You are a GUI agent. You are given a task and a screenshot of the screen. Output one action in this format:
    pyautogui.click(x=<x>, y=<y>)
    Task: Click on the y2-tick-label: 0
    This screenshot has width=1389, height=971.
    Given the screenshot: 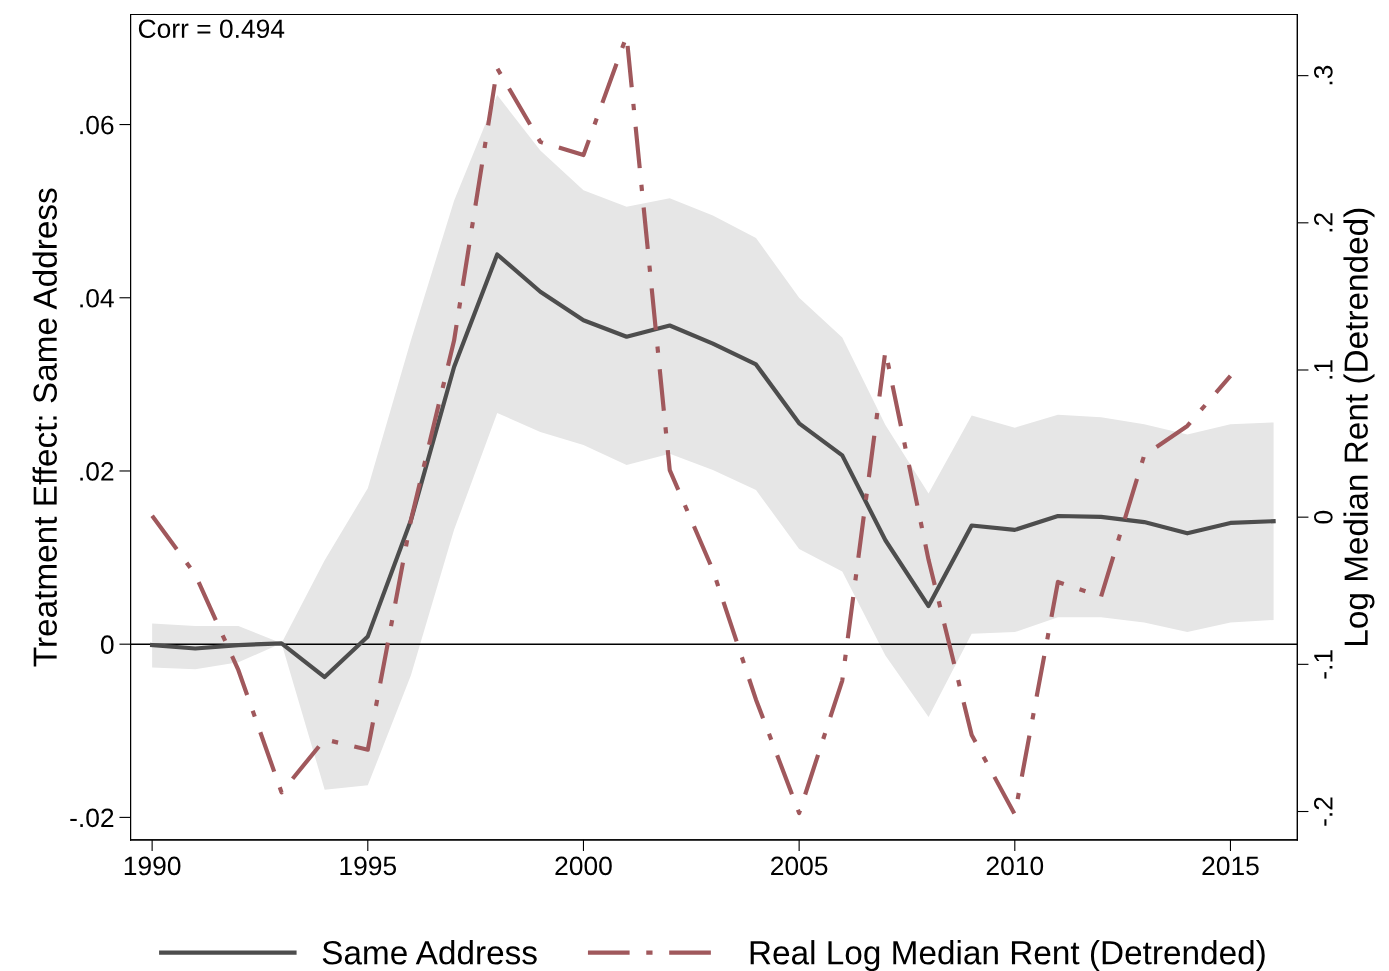 What is the action you would take?
    pyautogui.click(x=1323, y=517)
    